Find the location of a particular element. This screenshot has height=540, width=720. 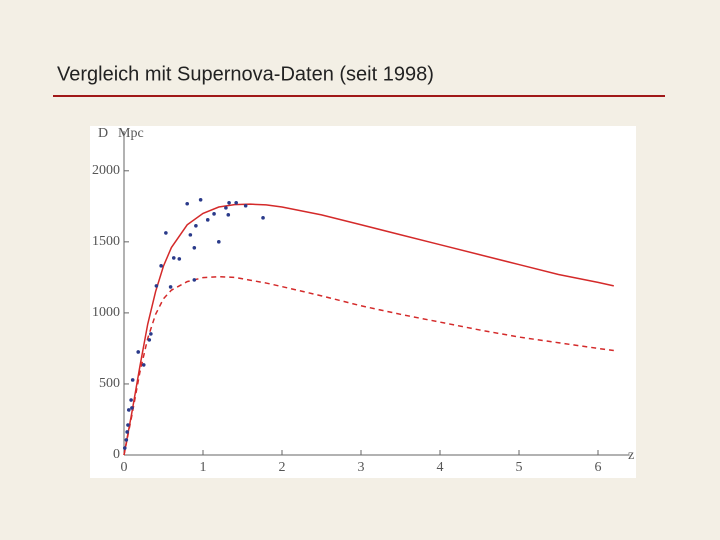

x-axis-label: z is located at coordinates (631, 455).